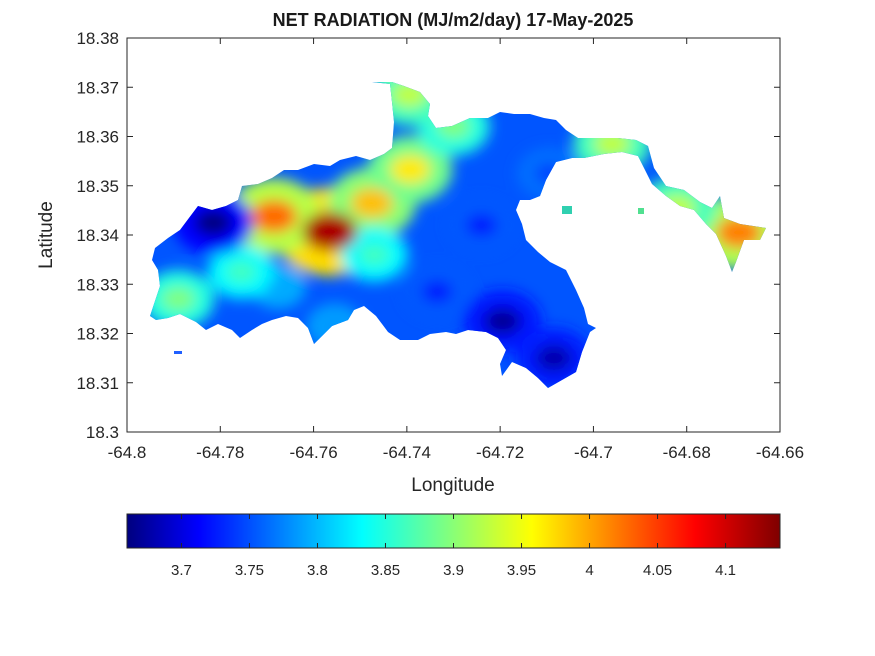 Image resolution: width=875 pixels, height=656 pixels. I want to click on colorbar: 3.7 3.75 3.8 3.85 3.9 3.95 4 4.05 4.1, so click(453, 546).